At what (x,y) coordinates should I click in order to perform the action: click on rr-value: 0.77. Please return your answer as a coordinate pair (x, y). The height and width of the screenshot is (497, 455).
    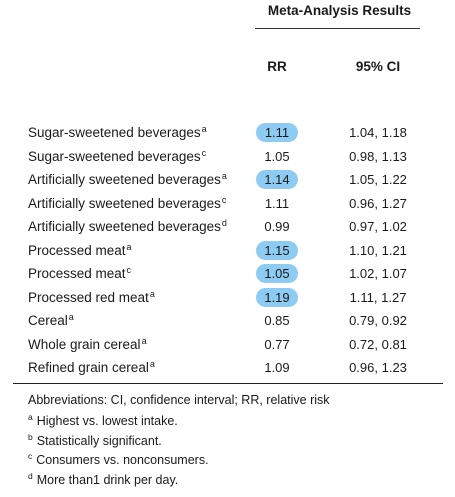
    Looking at the image, I should click on (277, 344).